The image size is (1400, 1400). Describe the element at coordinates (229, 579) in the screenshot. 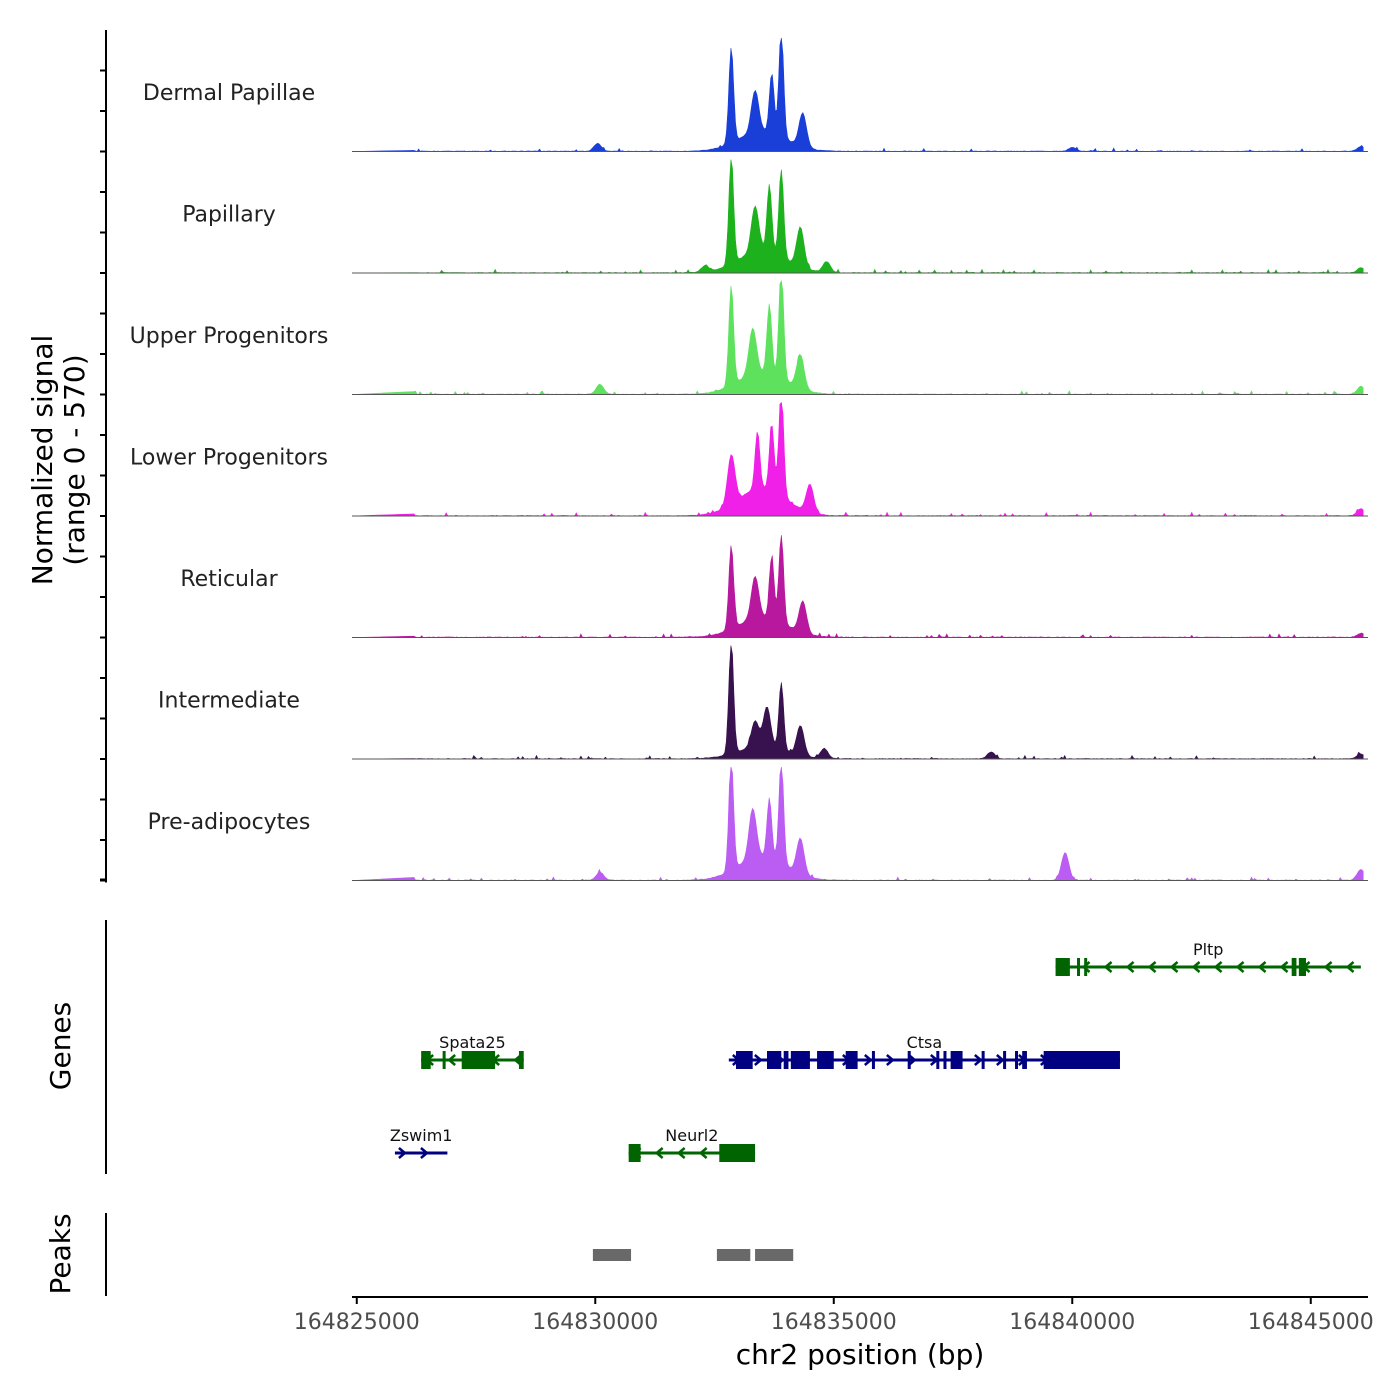

I see `track-label: Reticular` at that location.